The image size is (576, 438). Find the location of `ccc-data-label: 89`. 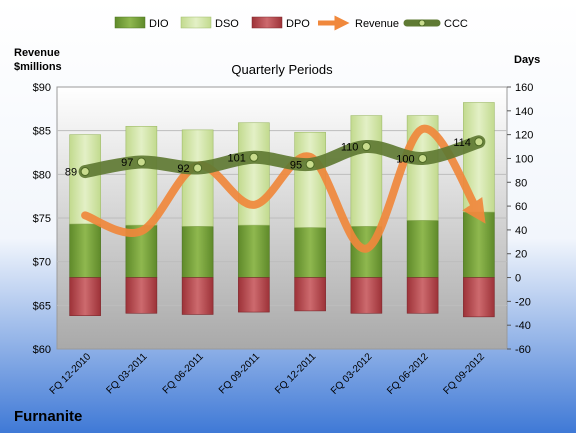

ccc-data-label: 89 is located at coordinates (71, 173).